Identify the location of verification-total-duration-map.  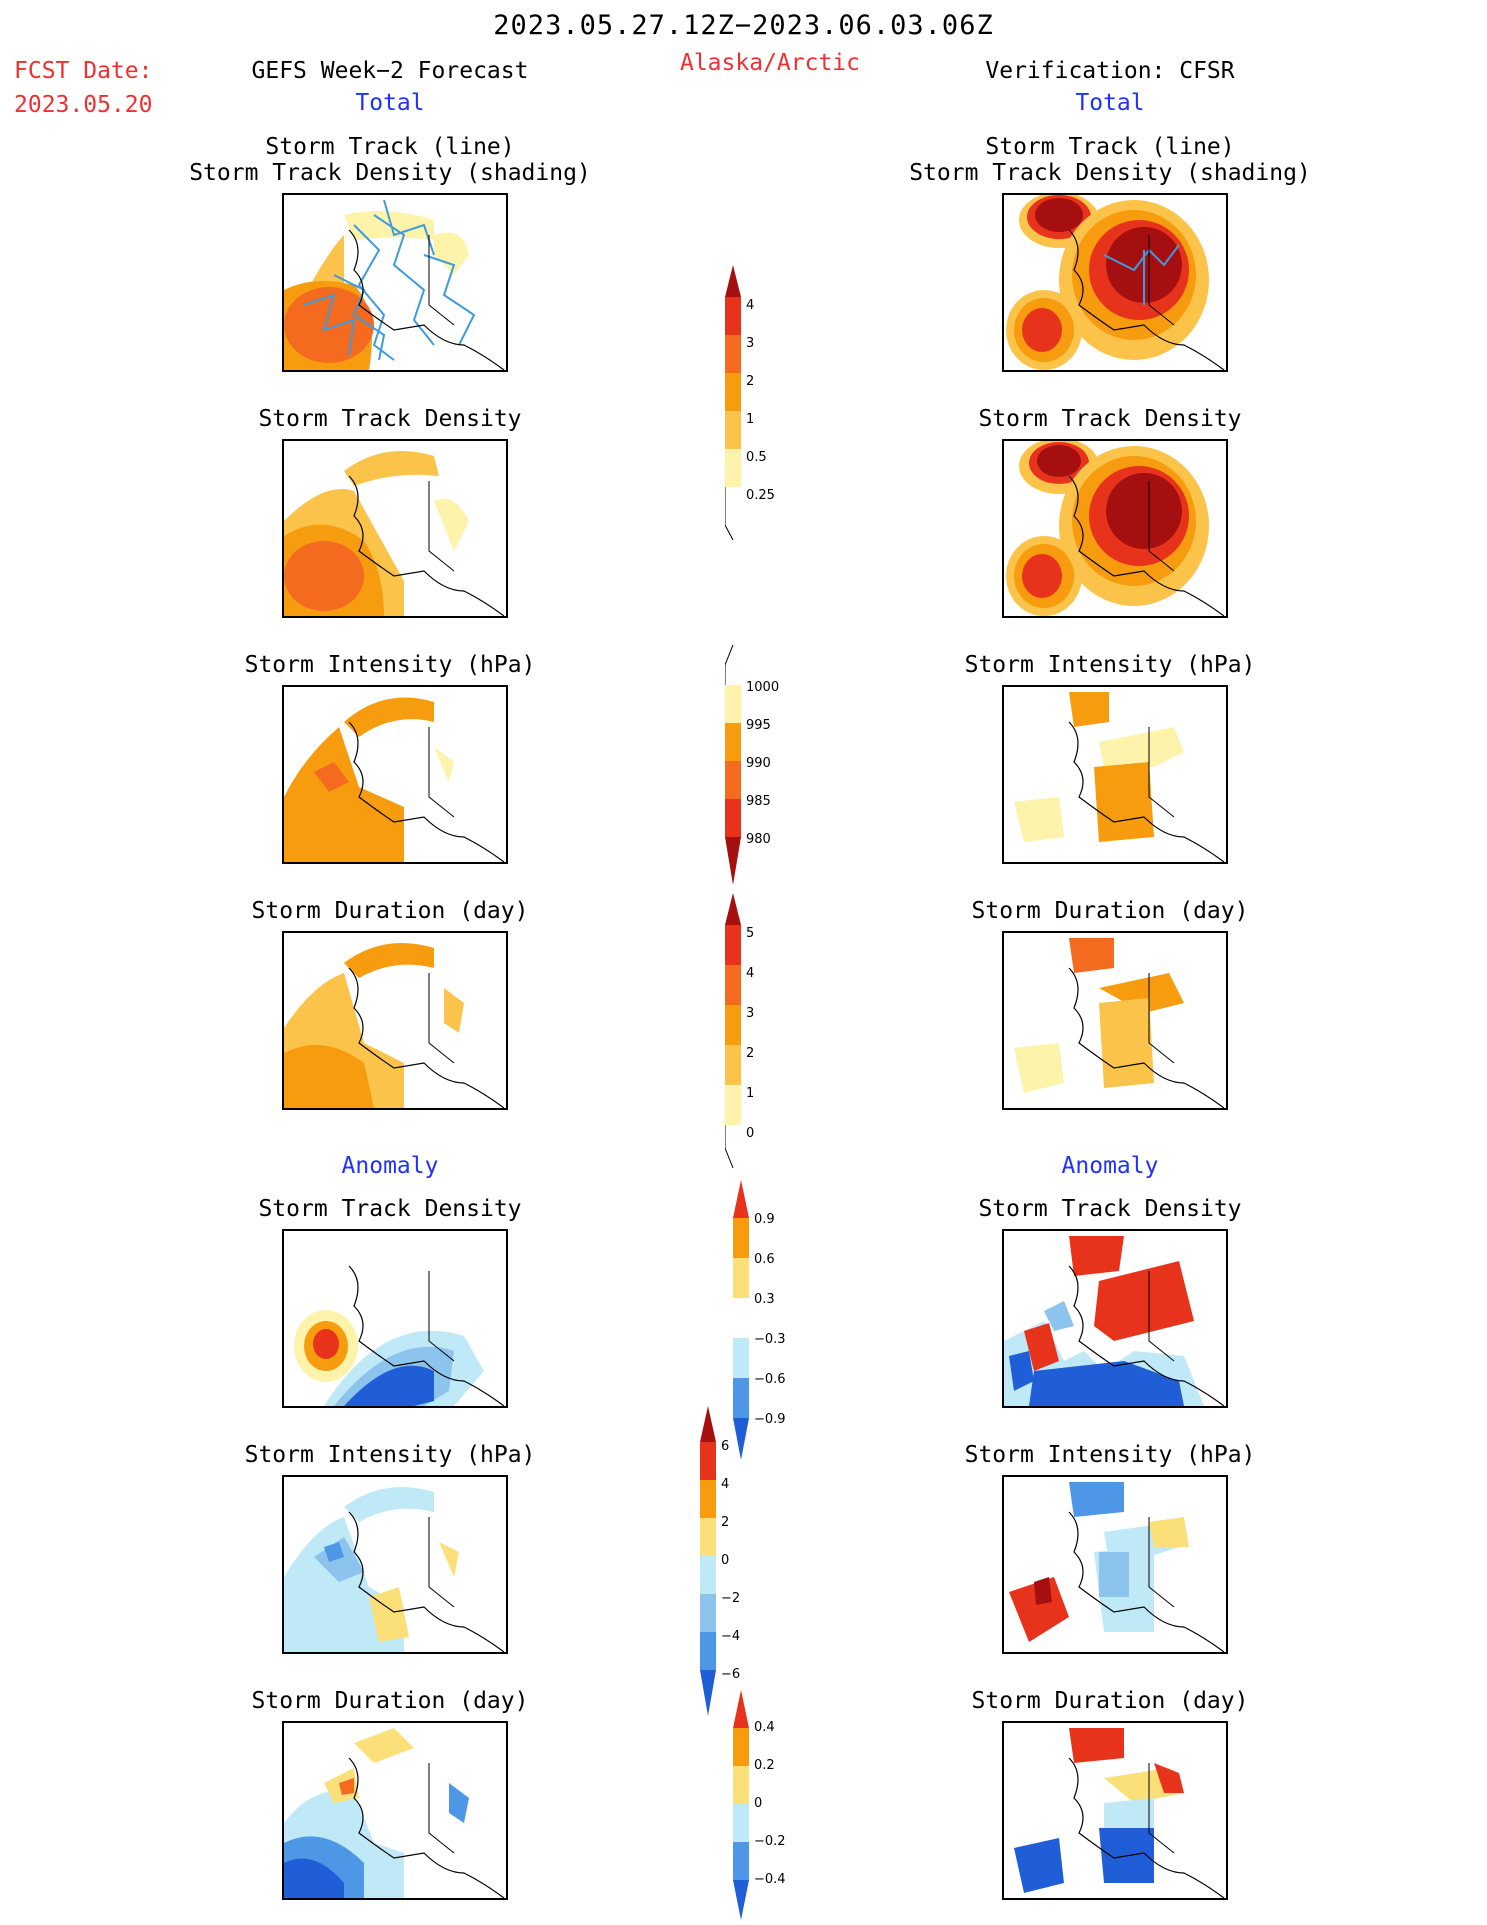
(1115, 1020).